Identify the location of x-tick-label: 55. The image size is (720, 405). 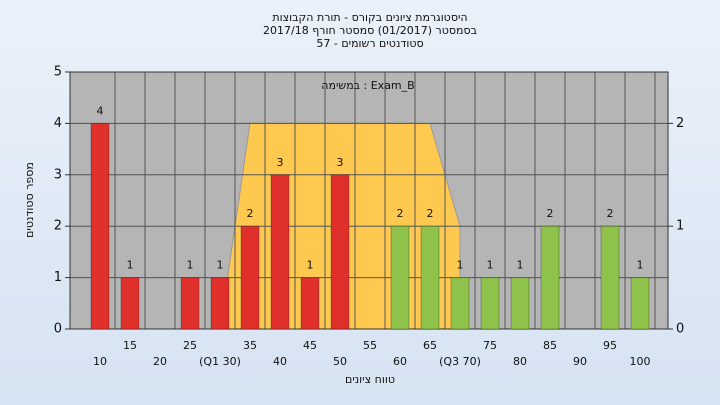
(370, 345).